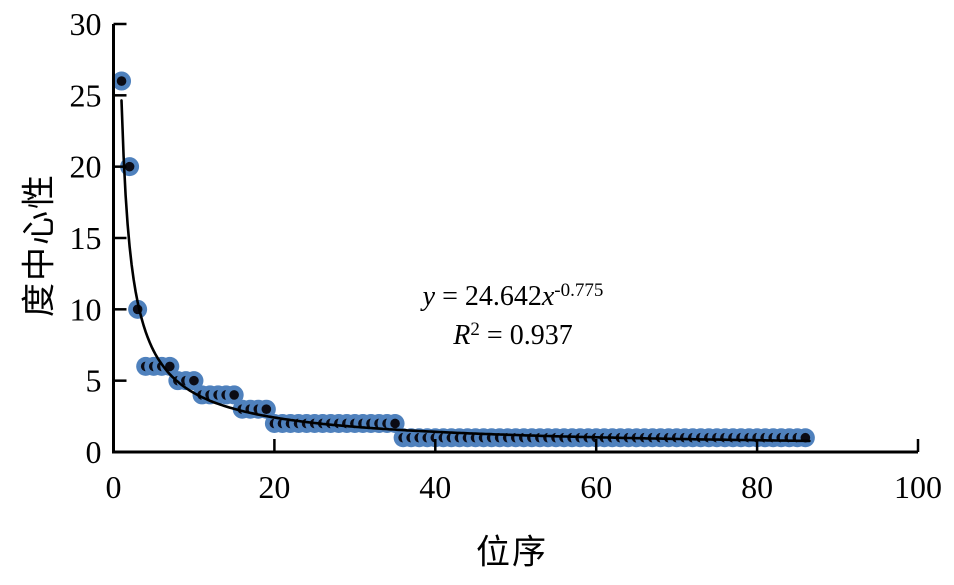 The image size is (954, 585). I want to click on y-tick-label: 15, so click(86, 238).